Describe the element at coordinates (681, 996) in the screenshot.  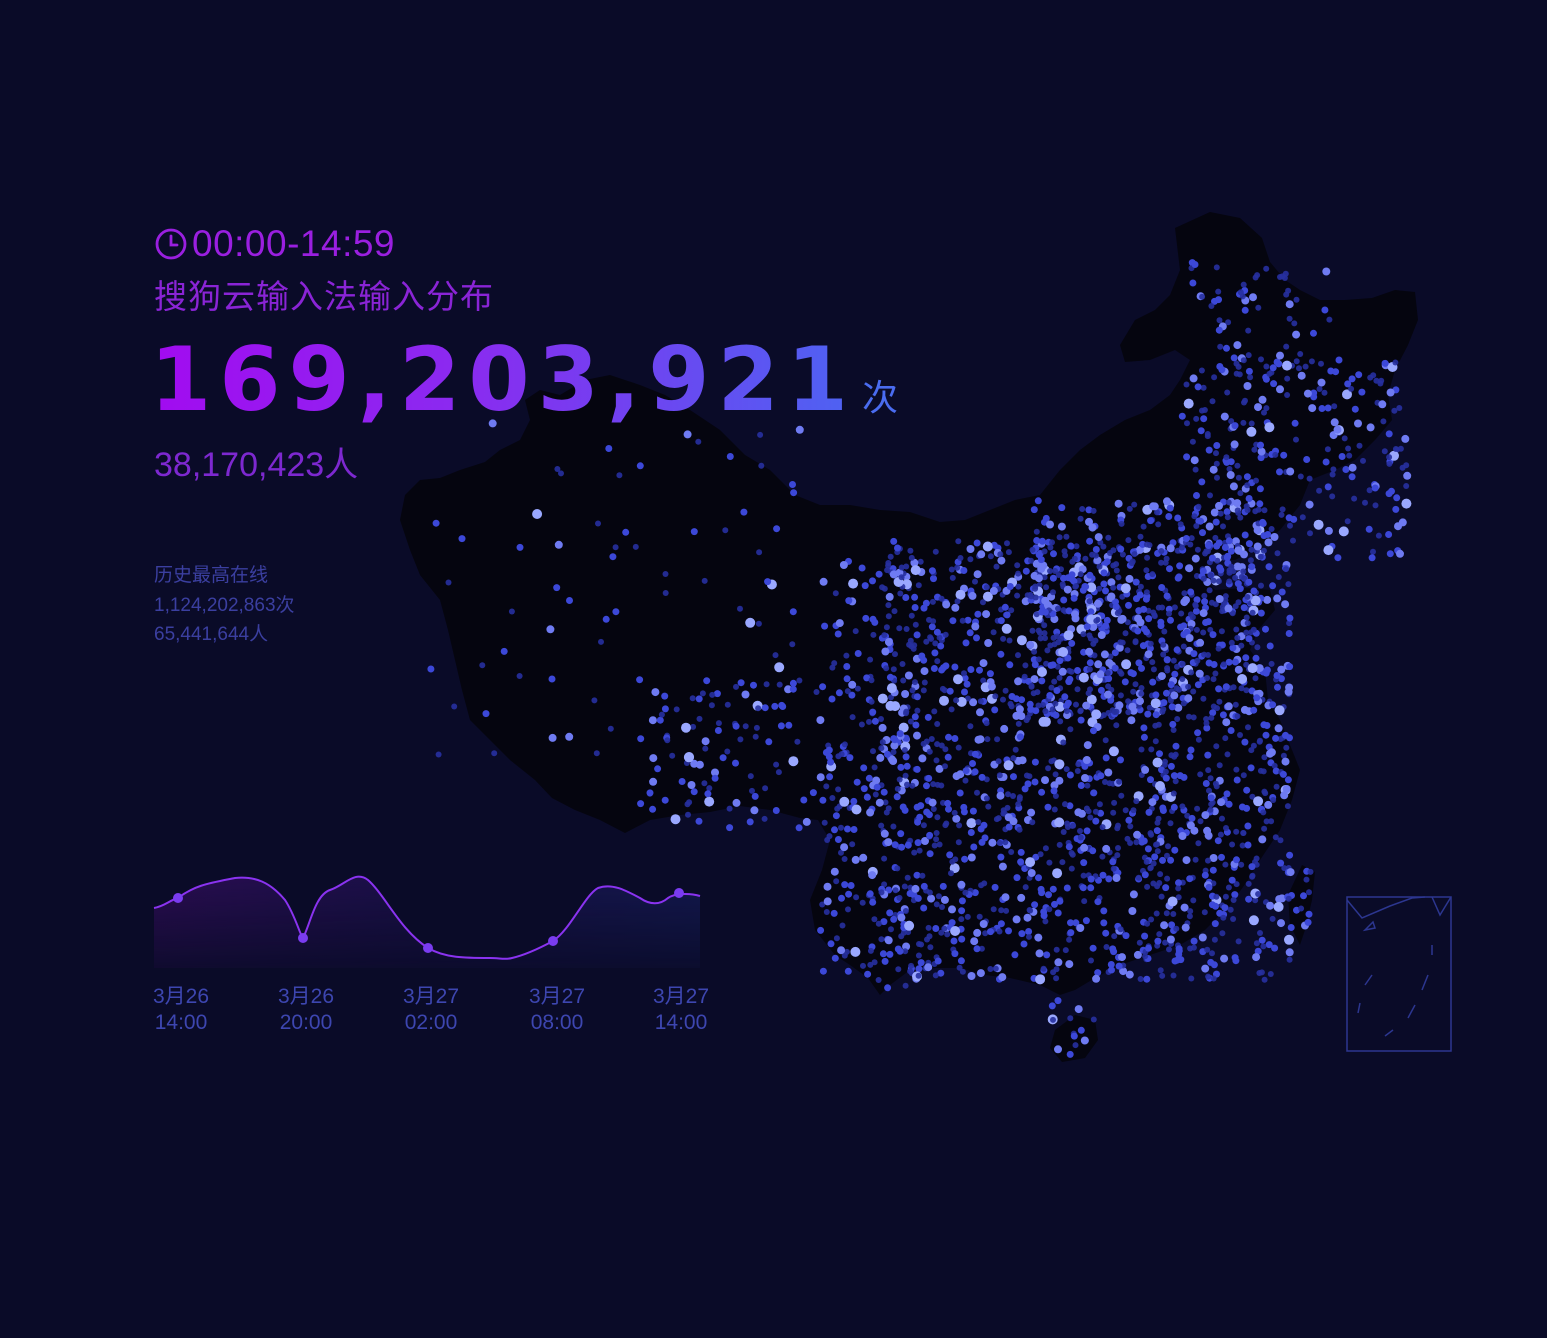
I see `trend-x-label-date: 3月27` at that location.